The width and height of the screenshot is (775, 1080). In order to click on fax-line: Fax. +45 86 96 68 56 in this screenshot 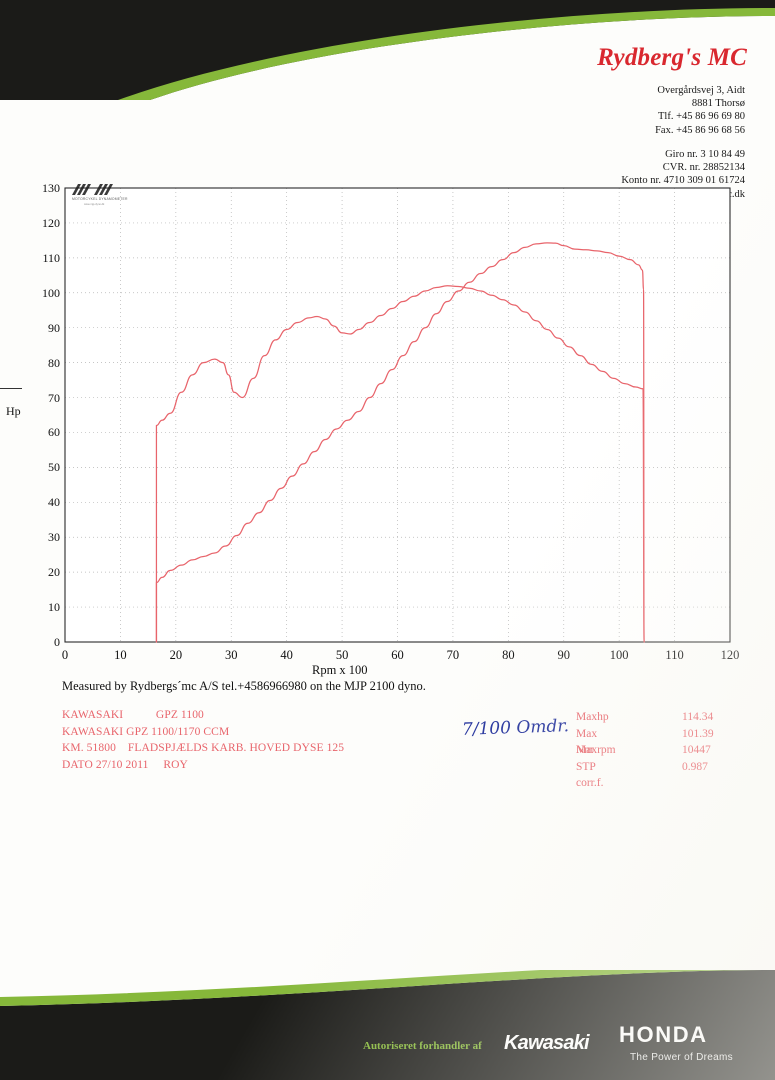, I will do `click(700, 130)`.